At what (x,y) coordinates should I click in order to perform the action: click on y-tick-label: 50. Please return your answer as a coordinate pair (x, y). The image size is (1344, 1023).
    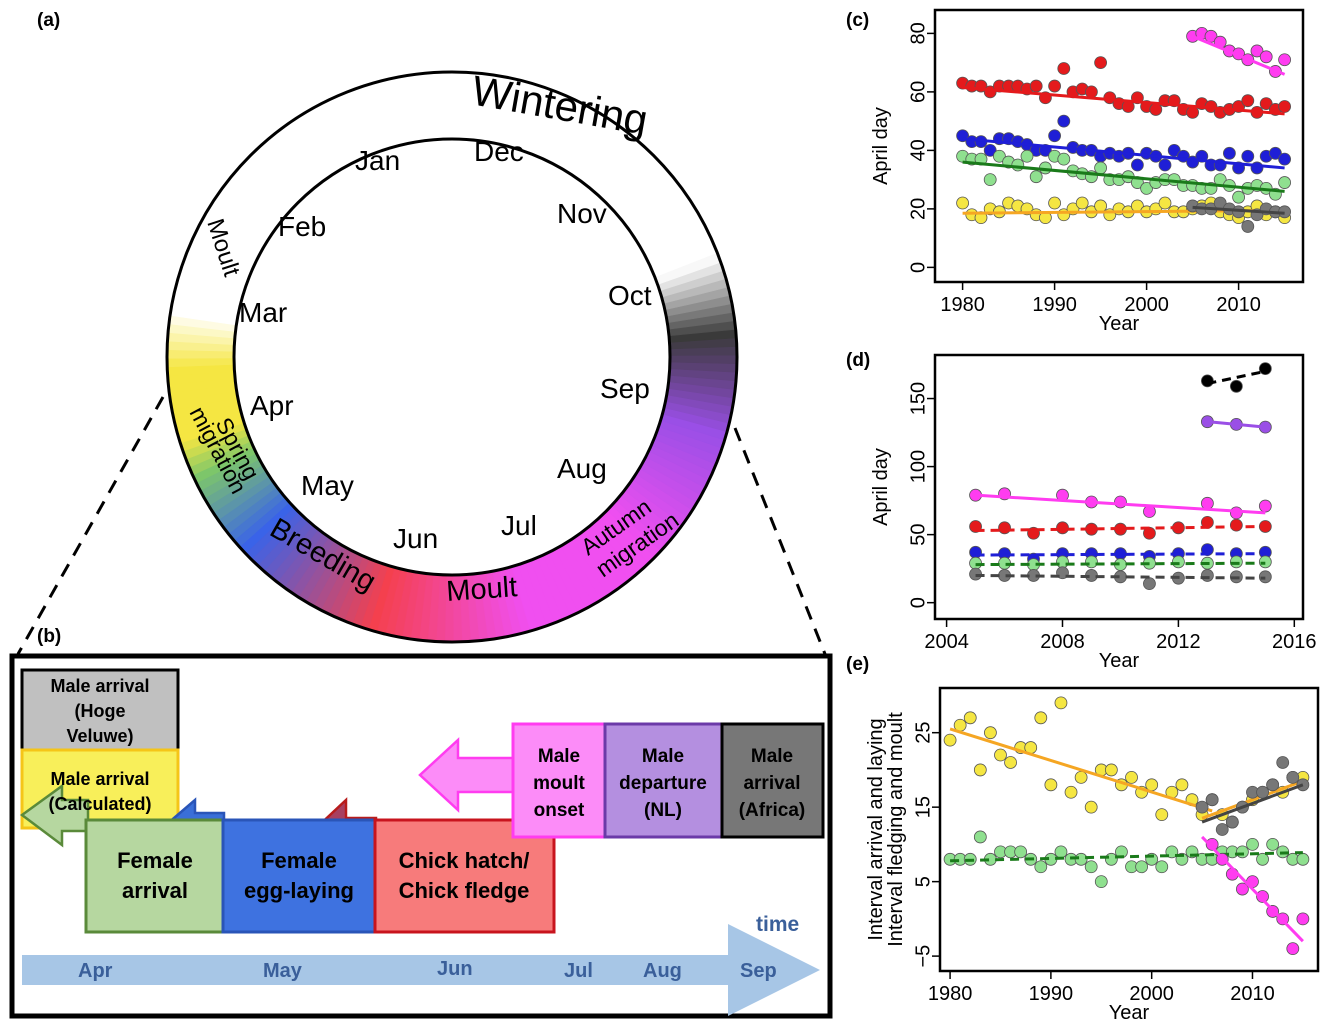
    Looking at the image, I should click on (918, 535).